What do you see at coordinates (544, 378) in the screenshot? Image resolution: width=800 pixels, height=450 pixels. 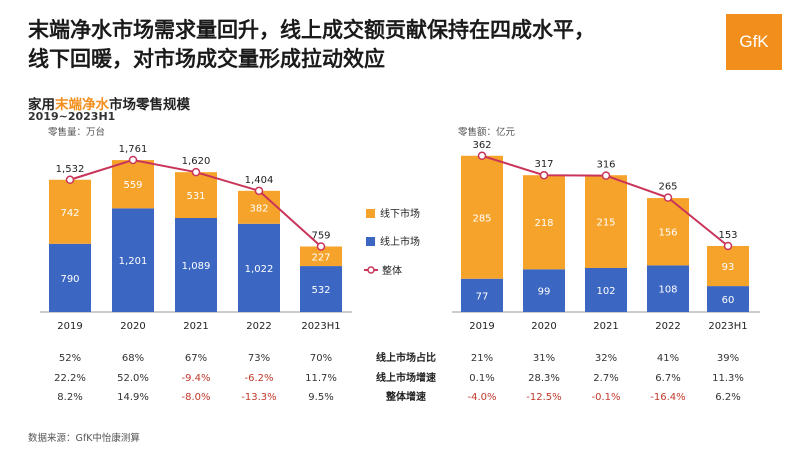 I see `value-online_growth-2020: 28.3%` at bounding box center [544, 378].